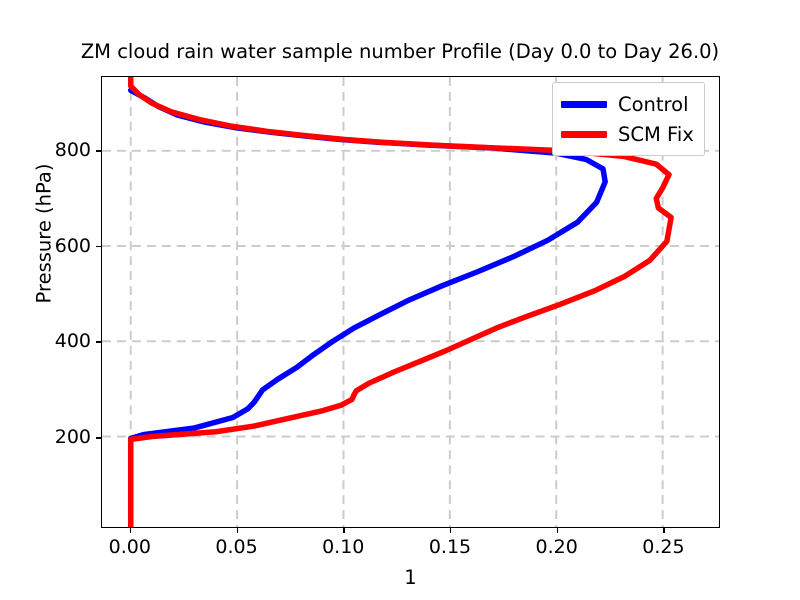 The image size is (800, 600). I want to click on x-tick-label: 0.20, so click(556, 547).